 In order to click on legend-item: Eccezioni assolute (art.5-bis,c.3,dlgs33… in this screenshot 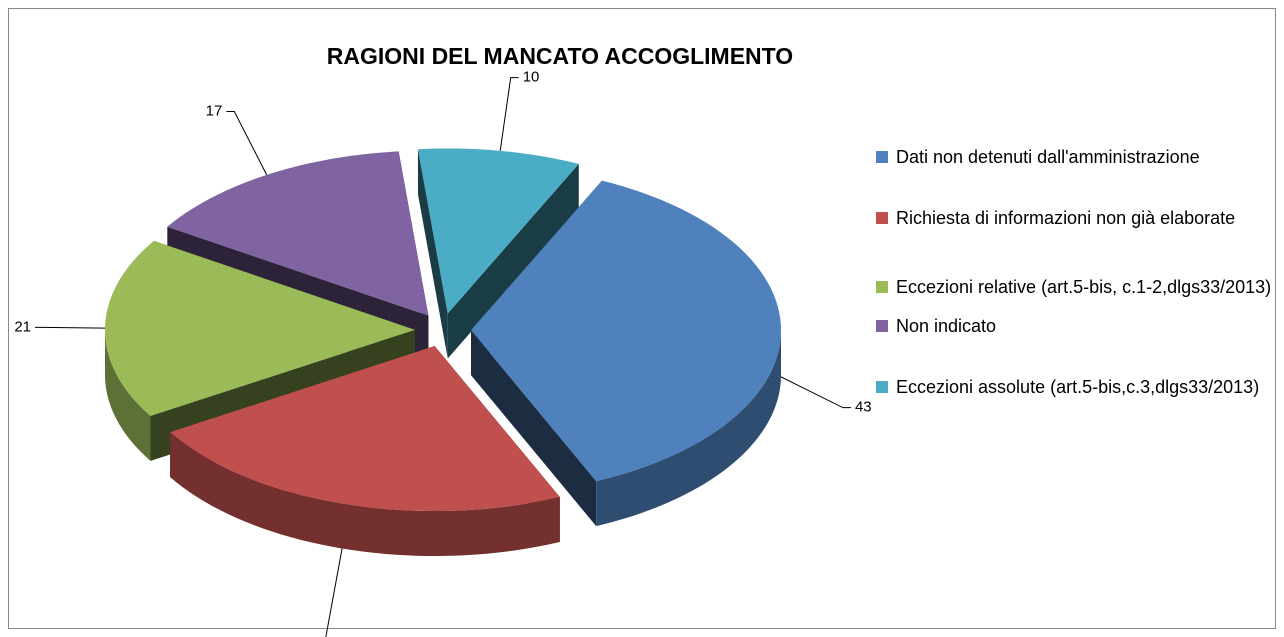, I will do `click(1076, 387)`.